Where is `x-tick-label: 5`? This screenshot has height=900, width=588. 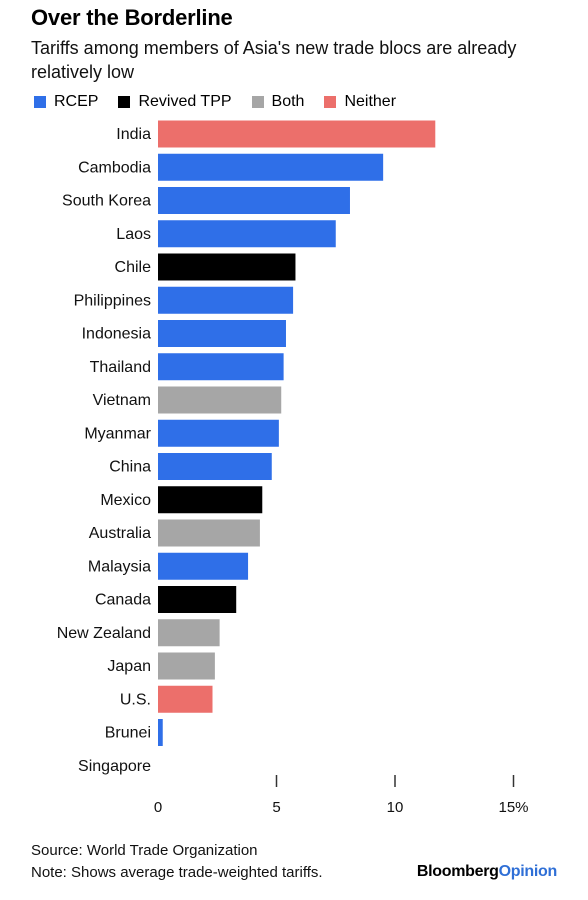
x-tick-label: 5 is located at coordinates (276, 807).